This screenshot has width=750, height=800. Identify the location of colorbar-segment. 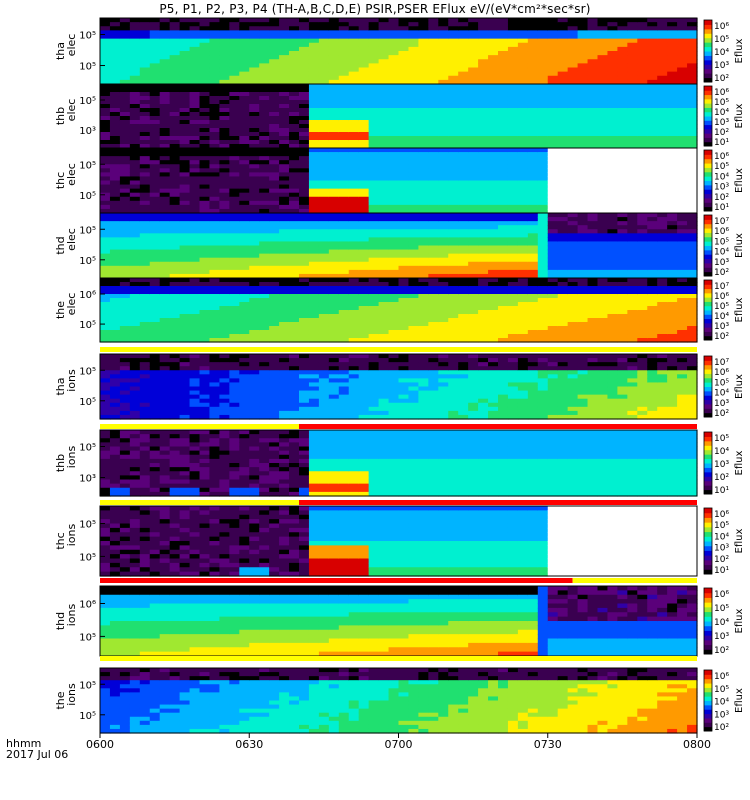
(708, 110).